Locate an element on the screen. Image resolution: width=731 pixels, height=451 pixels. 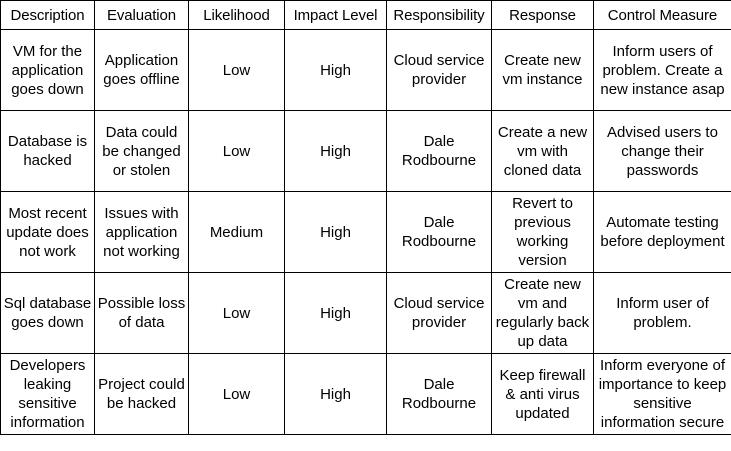
cell-description: Most recent update does not work is located at coordinates (47, 232).